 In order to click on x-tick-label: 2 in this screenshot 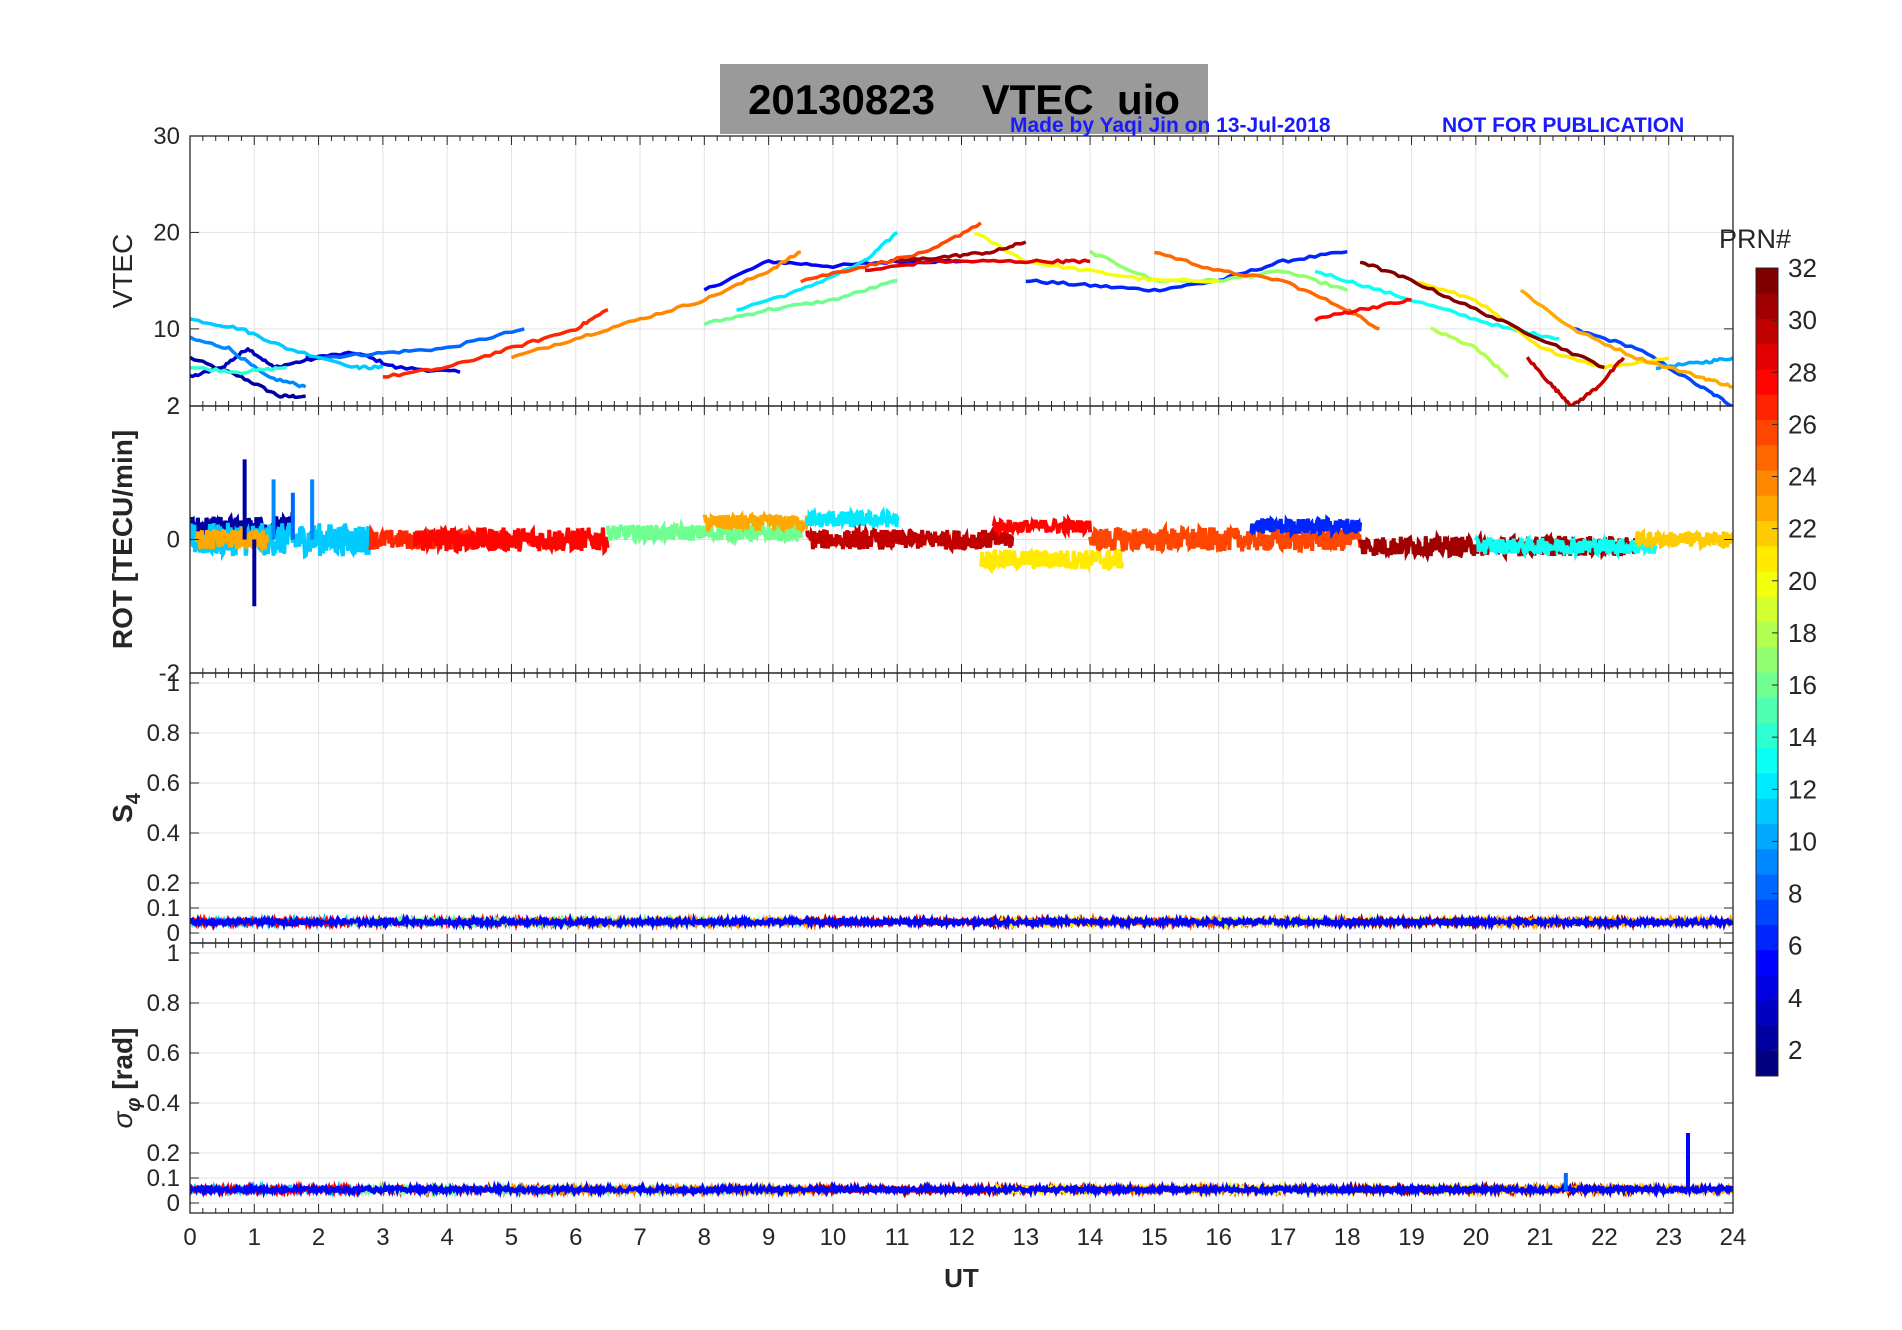, I will do `click(318, 1237)`.